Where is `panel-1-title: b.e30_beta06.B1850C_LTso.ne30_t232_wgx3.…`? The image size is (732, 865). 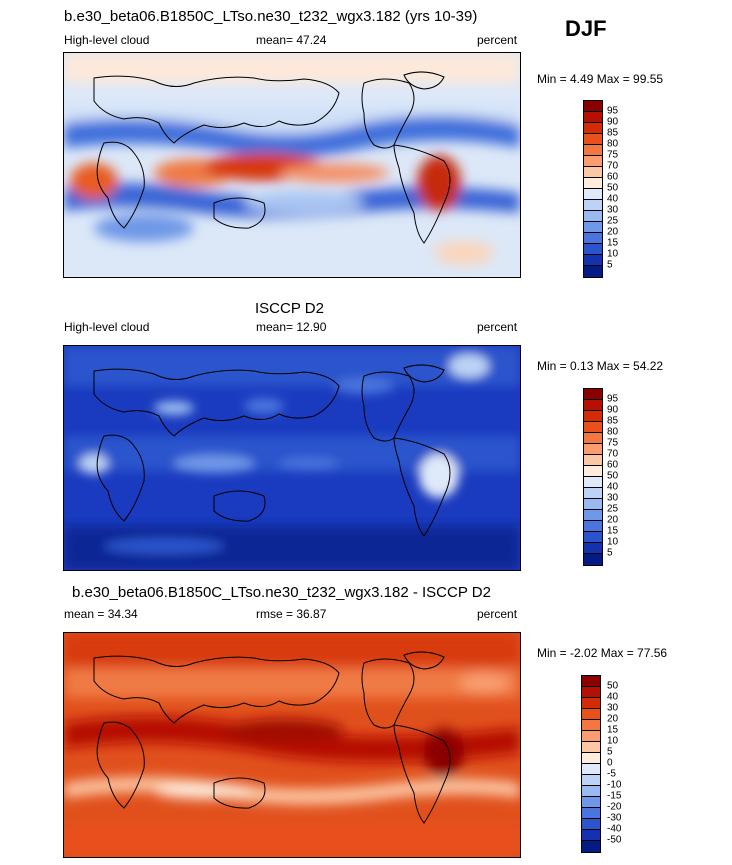 panel-1-title: b.e30_beta06.B1850C_LTso.ne30_t232_wgx3.… is located at coordinates (271, 16).